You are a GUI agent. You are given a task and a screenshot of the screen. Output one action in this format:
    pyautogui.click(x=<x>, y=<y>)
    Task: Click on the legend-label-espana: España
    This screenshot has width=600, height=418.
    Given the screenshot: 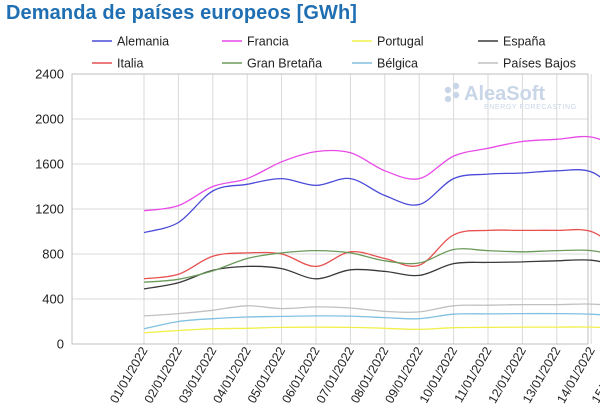 What is the action you would take?
    pyautogui.click(x=524, y=42)
    